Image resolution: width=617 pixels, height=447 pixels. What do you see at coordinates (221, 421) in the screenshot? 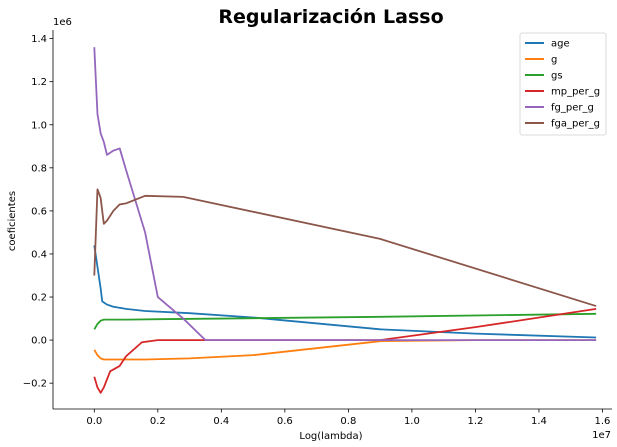
I see `x-tick-label: 0.4` at bounding box center [221, 421].